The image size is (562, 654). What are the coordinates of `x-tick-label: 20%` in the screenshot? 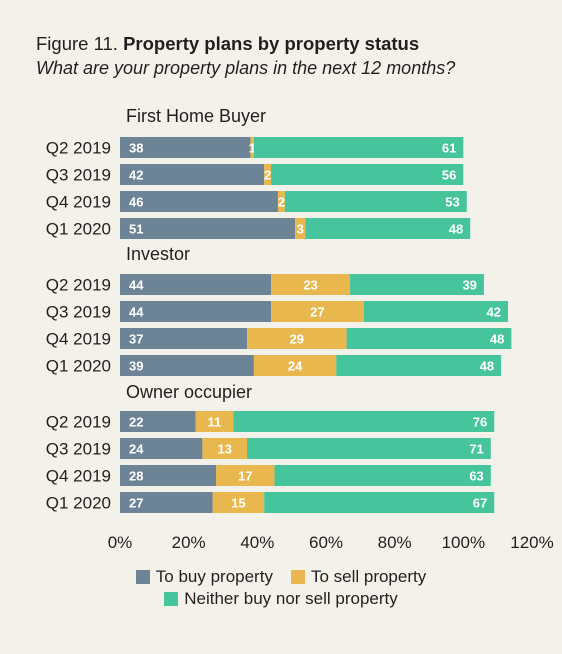 It's located at (189, 542).